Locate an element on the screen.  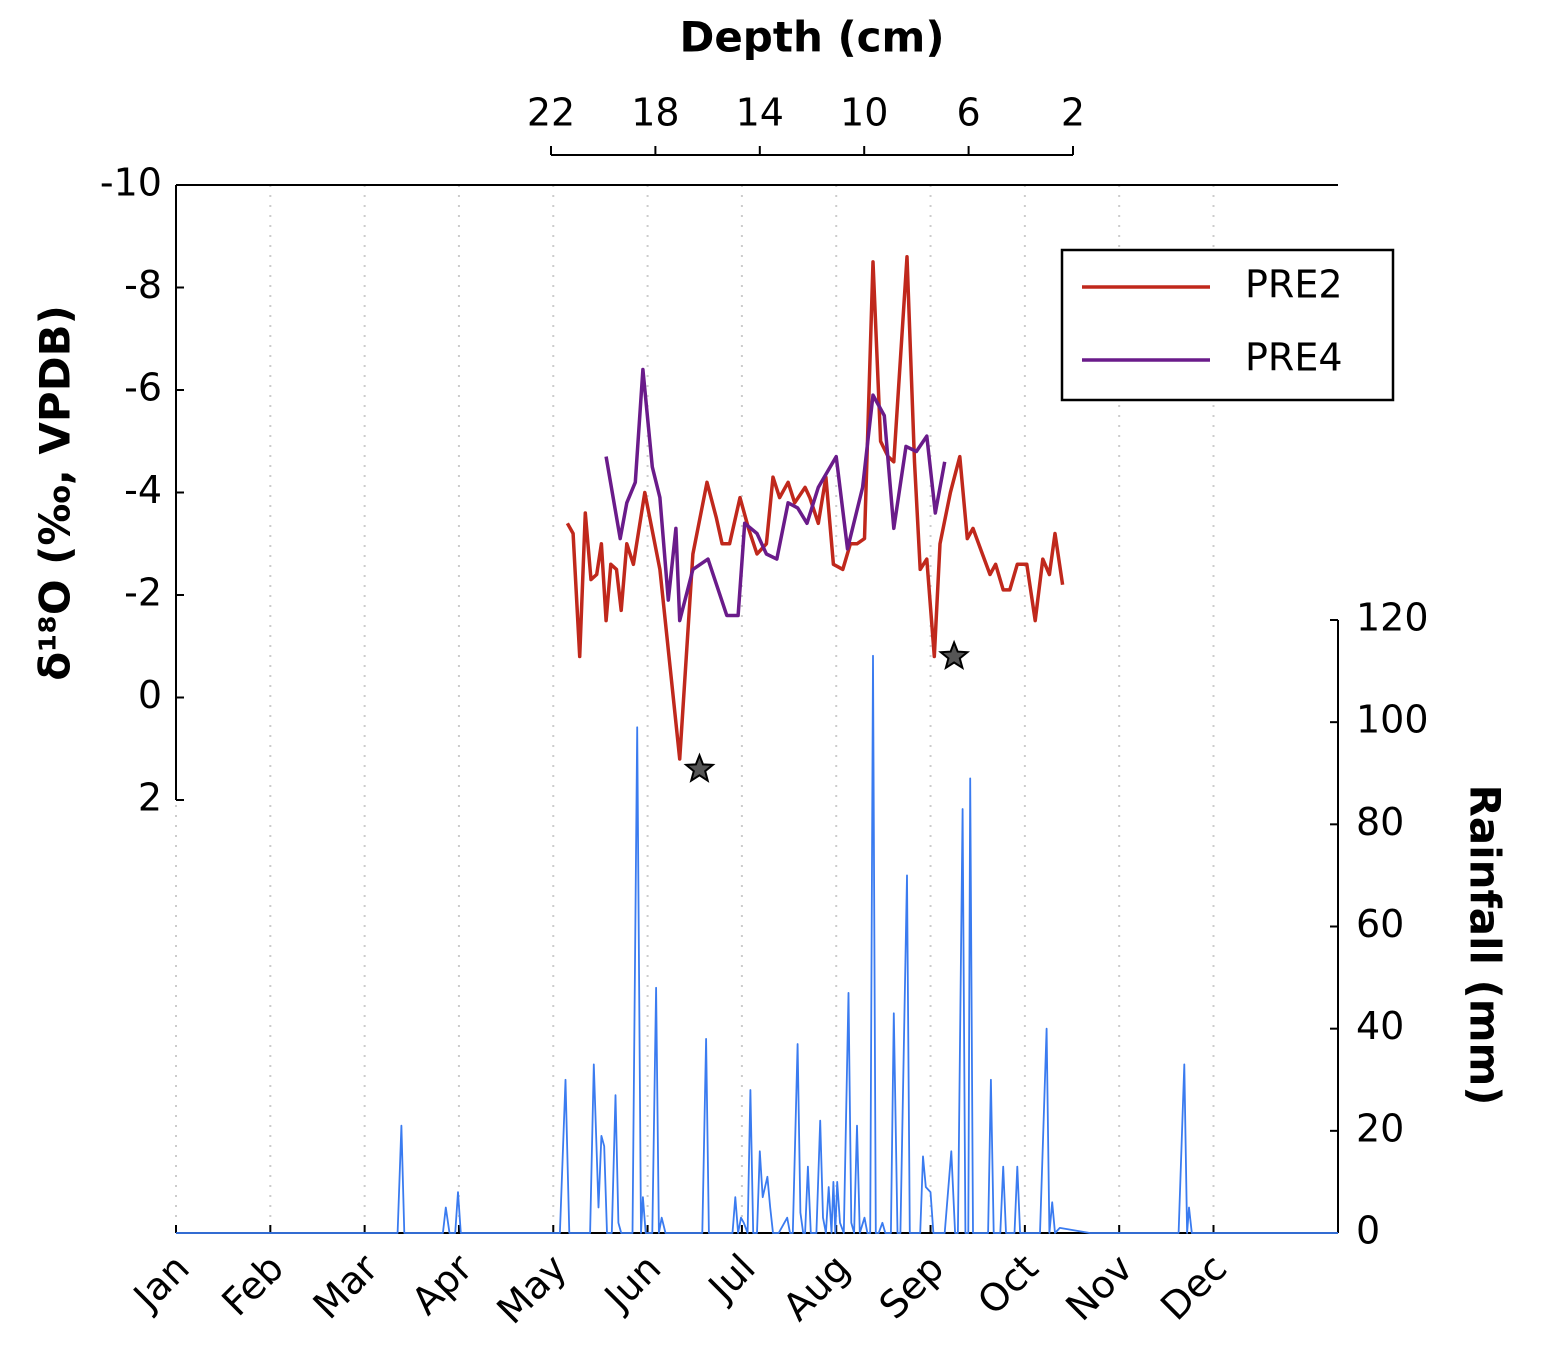
x-tick-label: Apr is located at coordinates (442, 1284).